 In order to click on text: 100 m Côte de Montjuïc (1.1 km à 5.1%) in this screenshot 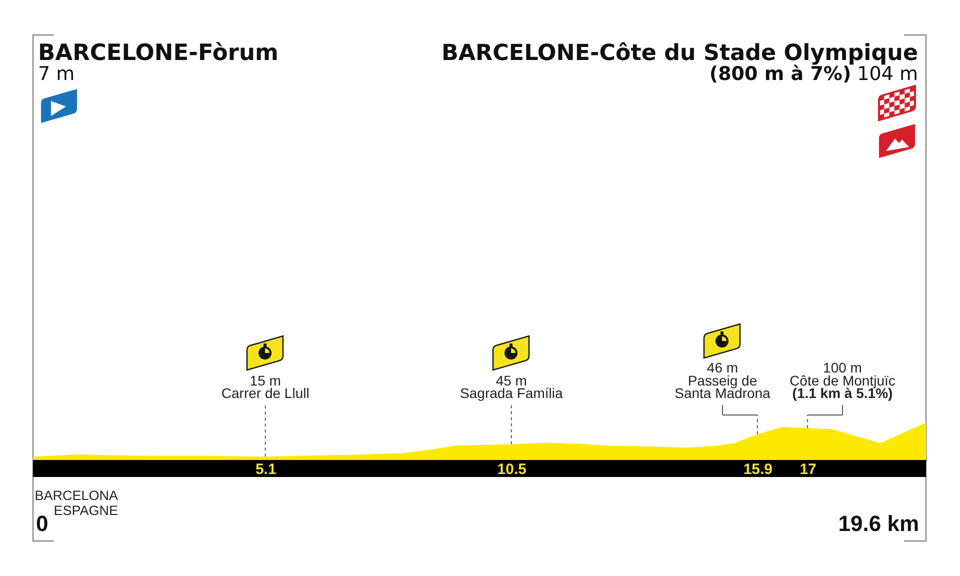, I will do `click(843, 380)`.